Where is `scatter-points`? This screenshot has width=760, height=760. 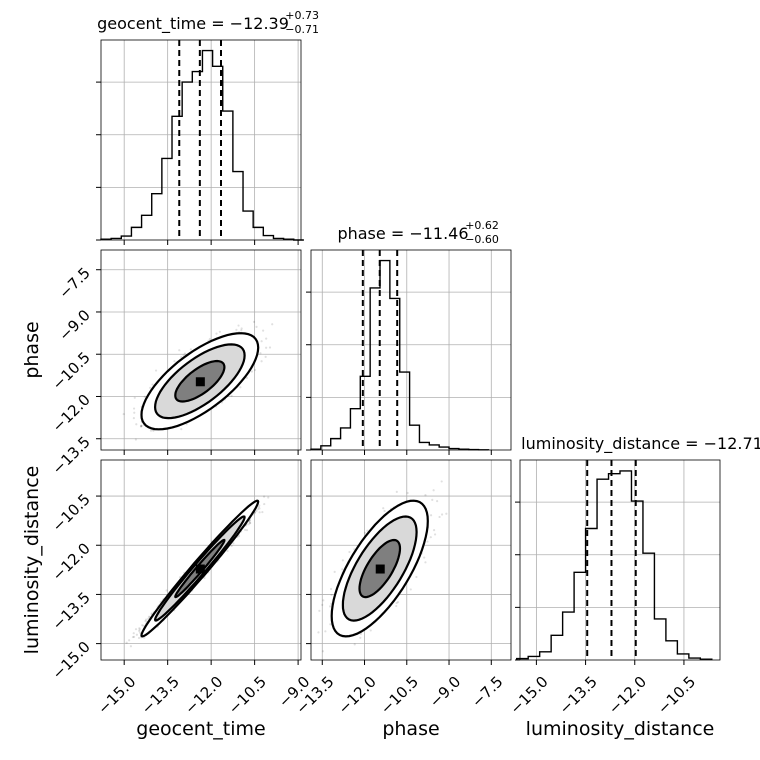 scatter-points is located at coordinates (198, 380).